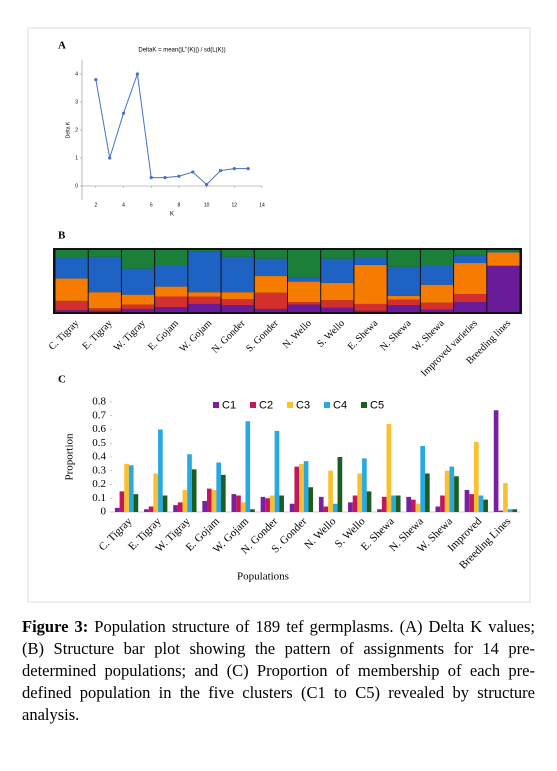 Image resolution: width=557 pixels, height=771 pixels. What do you see at coordinates (99, 470) in the screenshot?
I see `y-tick-label: 0.3` at bounding box center [99, 470].